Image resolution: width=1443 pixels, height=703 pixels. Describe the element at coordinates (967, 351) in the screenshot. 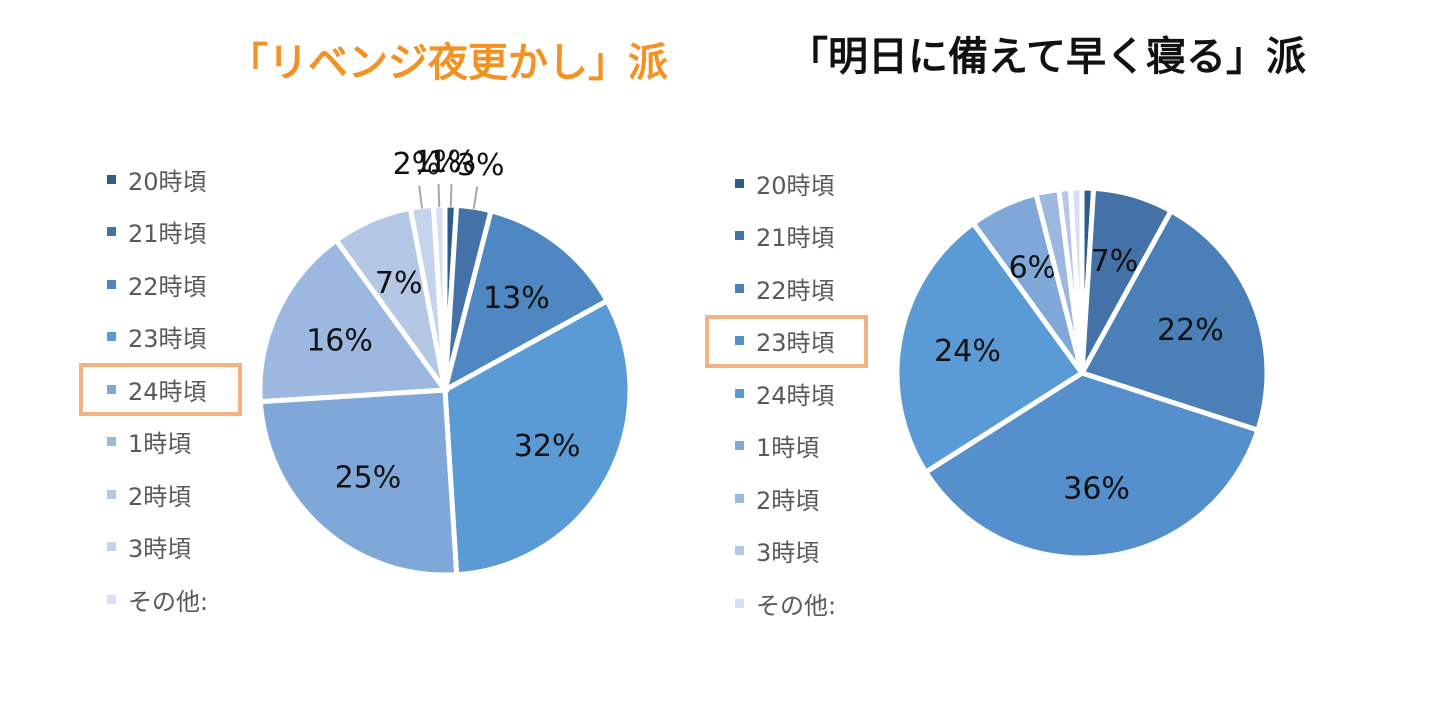

I see `slice-percent-label: 24%` at that location.